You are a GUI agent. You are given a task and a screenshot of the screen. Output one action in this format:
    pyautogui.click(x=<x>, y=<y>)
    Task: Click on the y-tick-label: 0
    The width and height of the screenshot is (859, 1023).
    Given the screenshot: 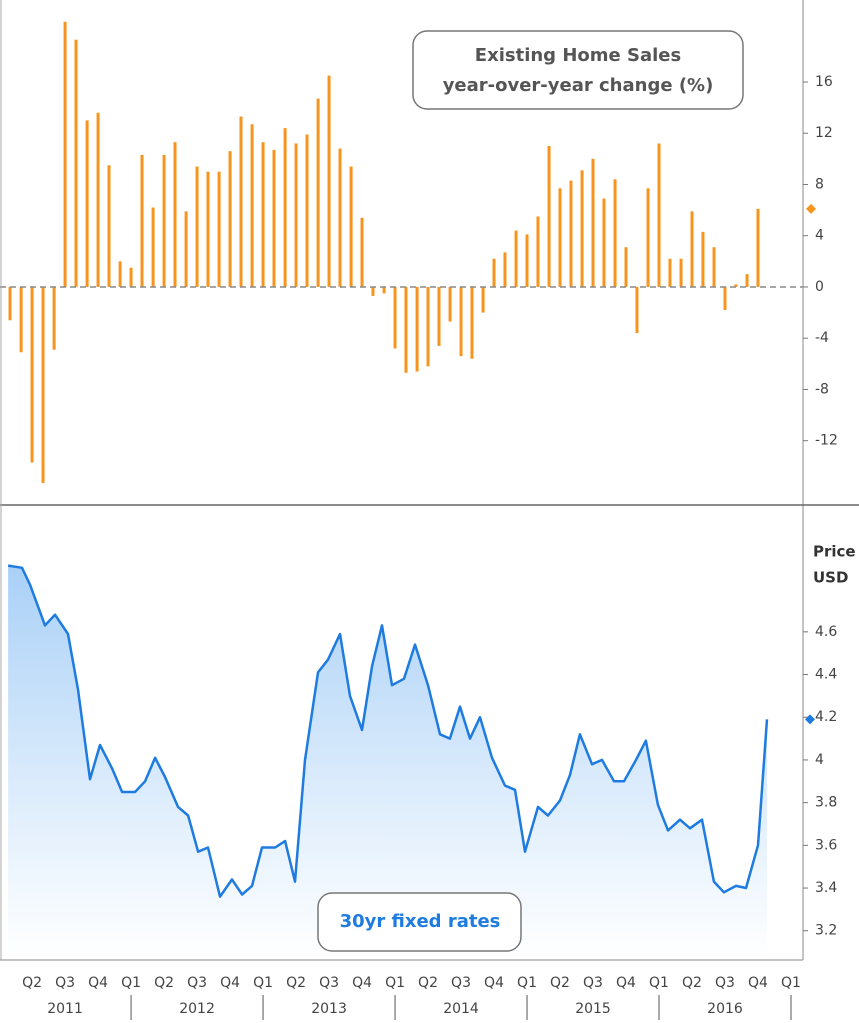 What is the action you would take?
    pyautogui.click(x=819, y=287)
    